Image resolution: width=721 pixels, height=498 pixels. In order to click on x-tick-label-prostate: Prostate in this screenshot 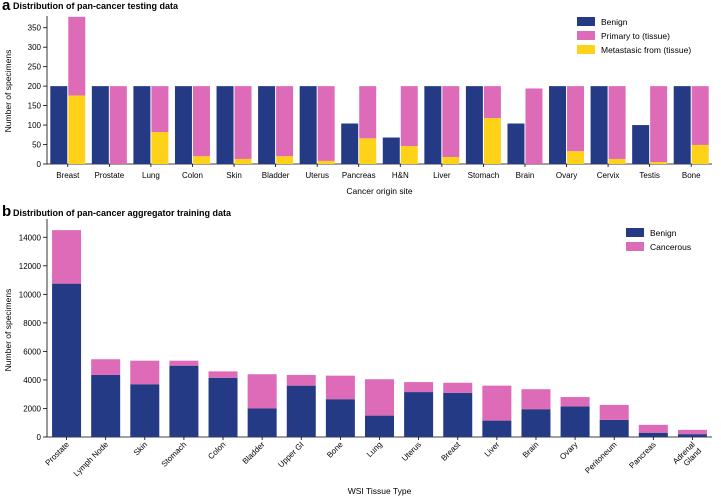, I will do `click(58, 454)`.